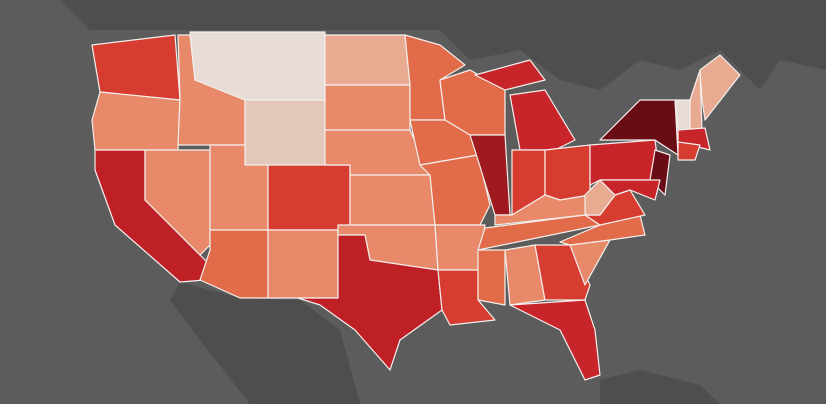 The height and width of the screenshot is (404, 826). What do you see at coordinates (265, 343) in the screenshot?
I see `mexico` at bounding box center [265, 343].